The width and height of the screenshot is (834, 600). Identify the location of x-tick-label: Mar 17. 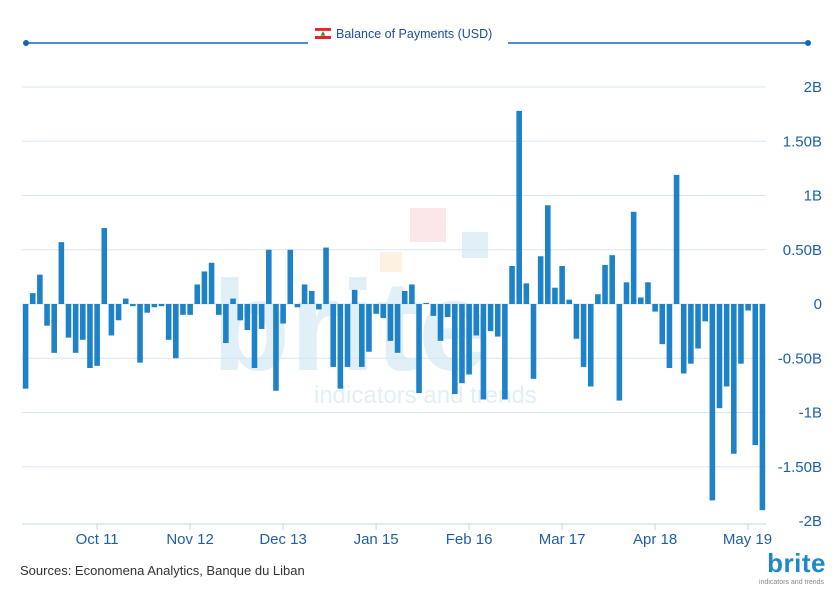
(562, 539).